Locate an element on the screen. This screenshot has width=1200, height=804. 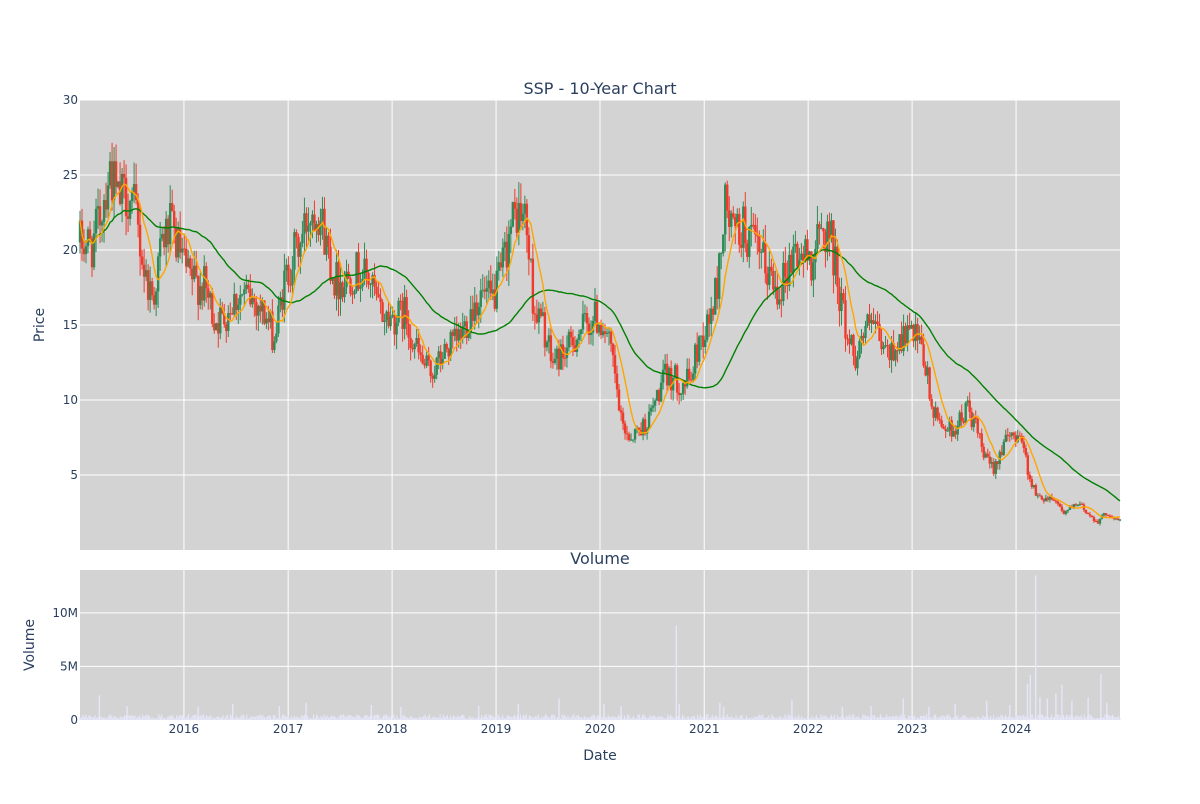
x-tick-label: 2022 is located at coordinates (808, 729).